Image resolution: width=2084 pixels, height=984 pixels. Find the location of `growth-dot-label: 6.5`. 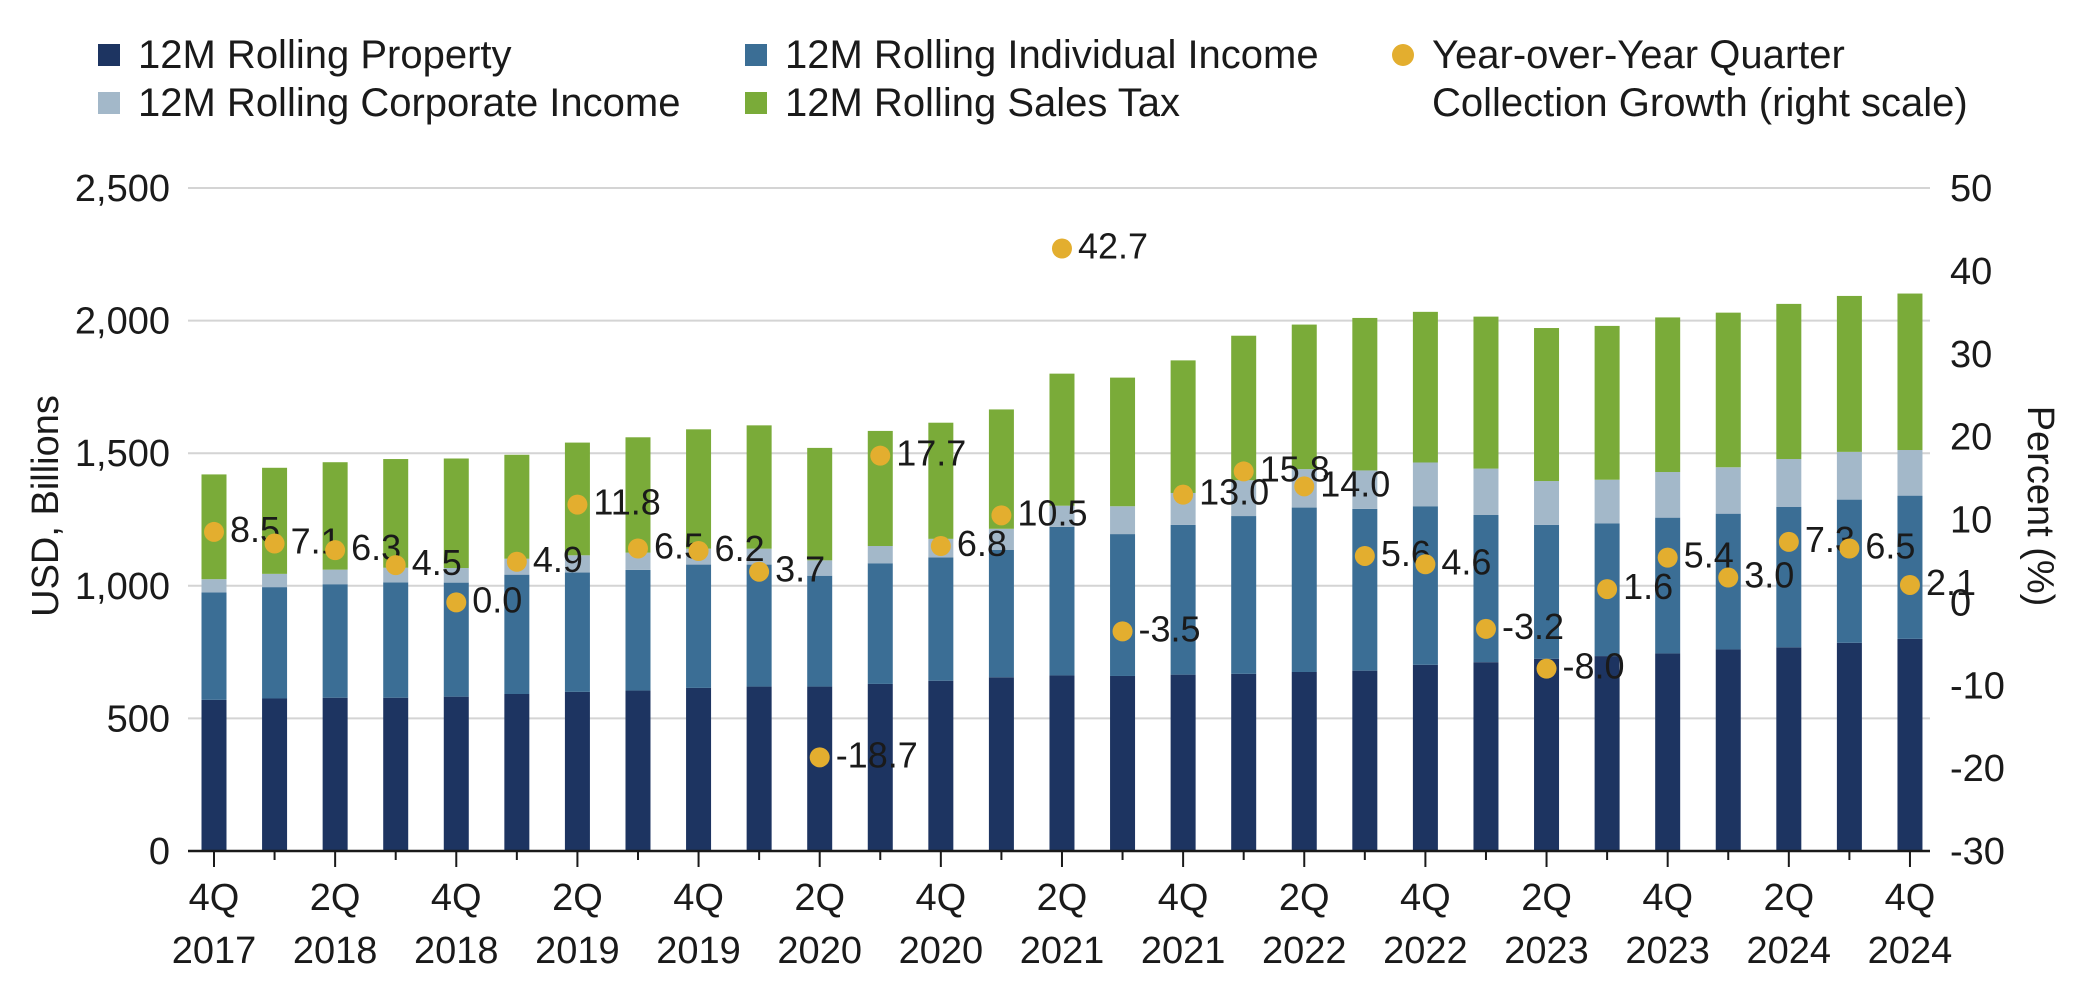

growth-dot-label: 6.5 is located at coordinates (1890, 546).